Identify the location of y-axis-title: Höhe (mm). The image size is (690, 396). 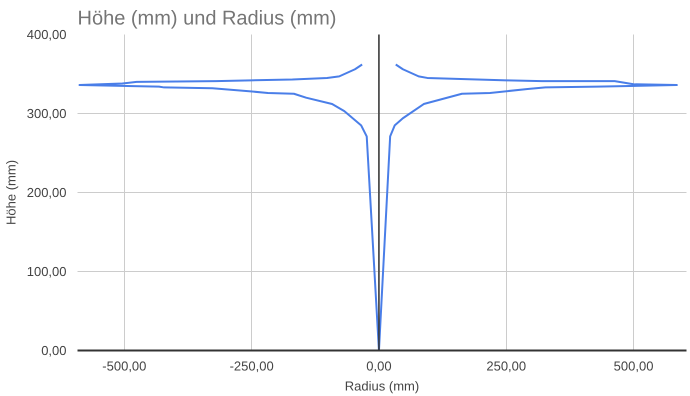
(11, 193).